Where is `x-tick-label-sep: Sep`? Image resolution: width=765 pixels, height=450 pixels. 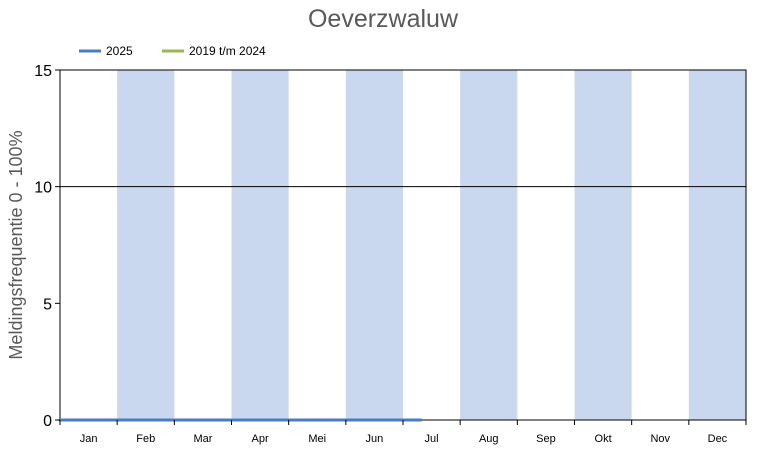
x-tick-label-sep: Sep is located at coordinates (546, 439).